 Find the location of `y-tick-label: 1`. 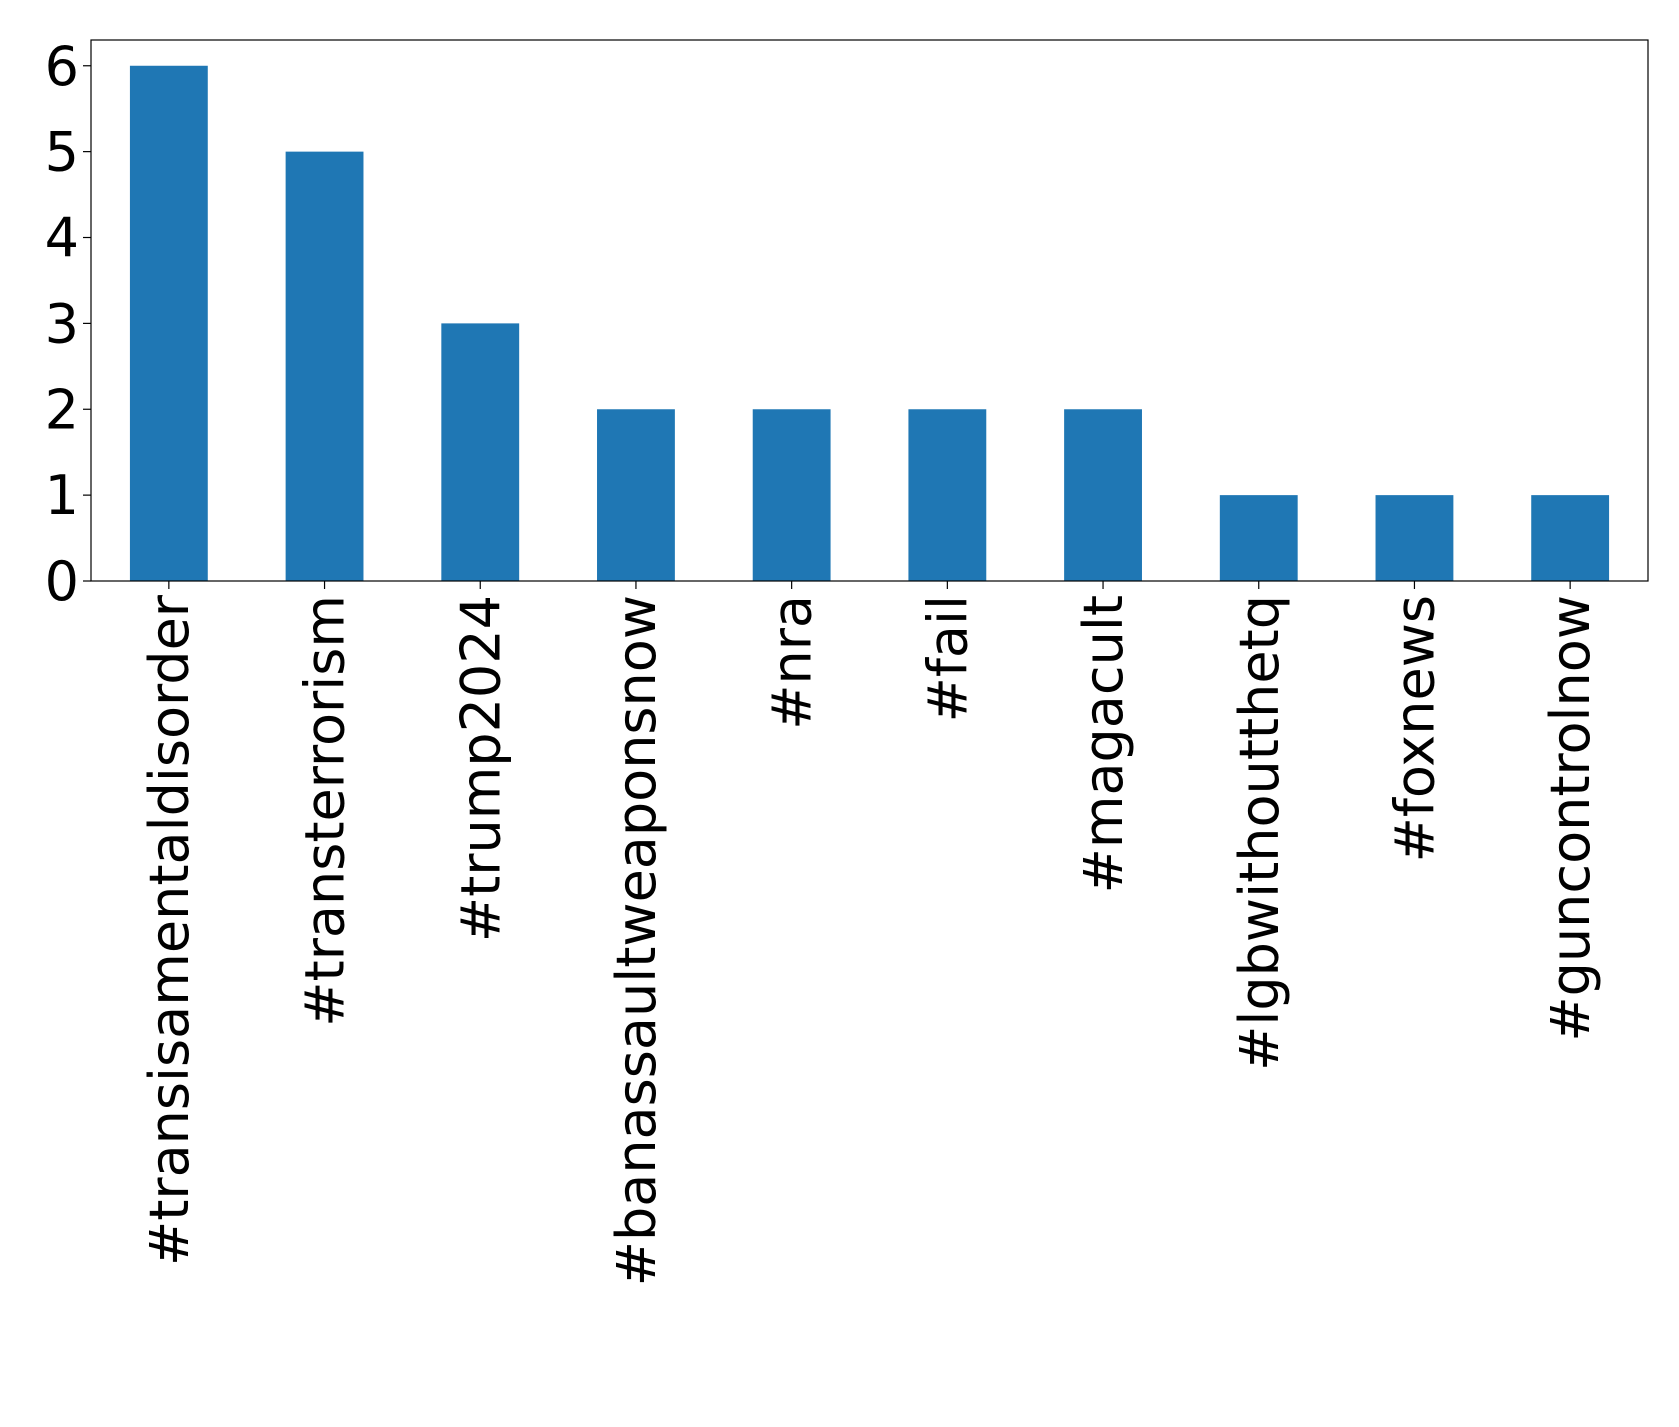

y-tick-label: 1 is located at coordinates (62, 495).